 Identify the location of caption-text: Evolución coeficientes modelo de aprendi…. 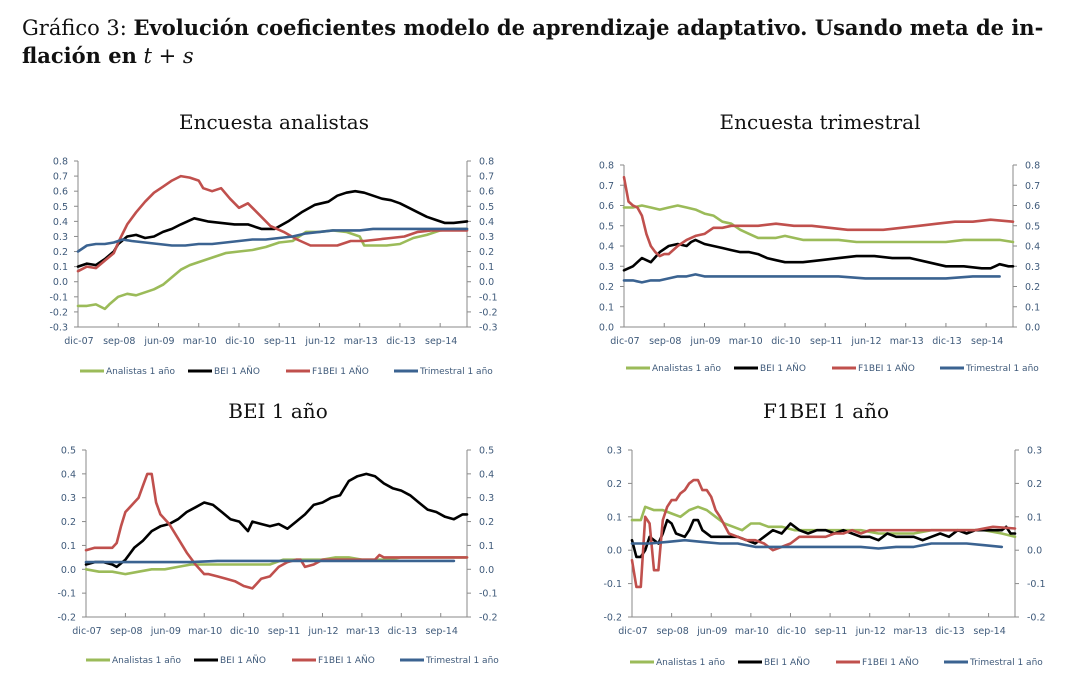
(588, 27).